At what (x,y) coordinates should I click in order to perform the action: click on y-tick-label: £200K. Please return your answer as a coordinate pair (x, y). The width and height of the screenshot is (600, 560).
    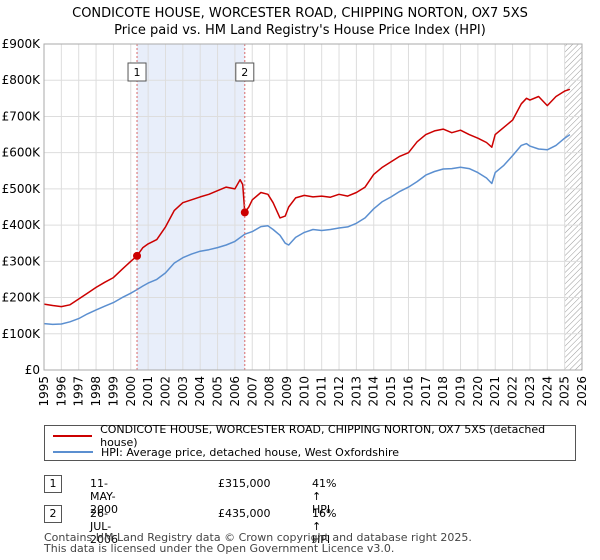
    Looking at the image, I should click on (22, 298).